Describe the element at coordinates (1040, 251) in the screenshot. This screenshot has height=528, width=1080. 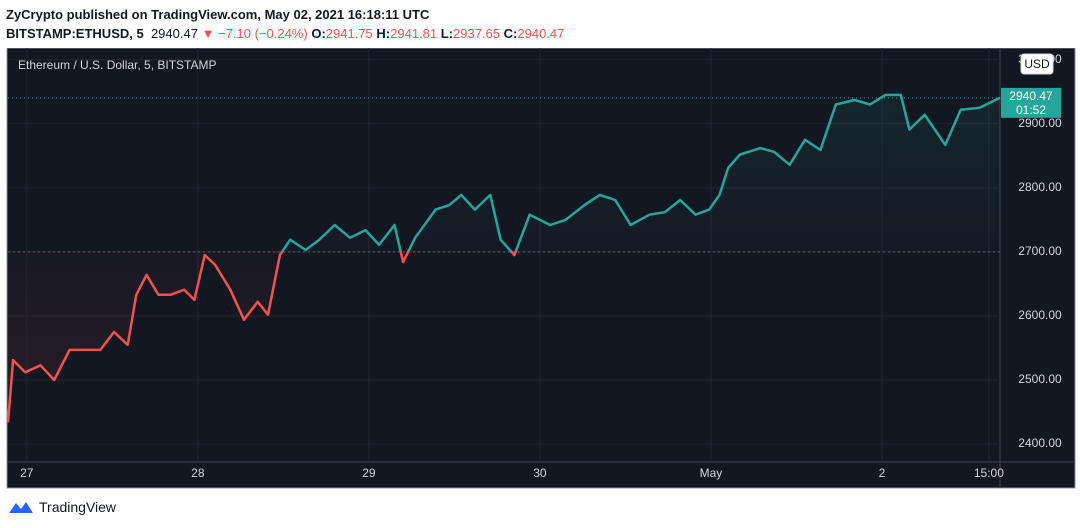
I see `y-tick-label: 2700.00` at that location.